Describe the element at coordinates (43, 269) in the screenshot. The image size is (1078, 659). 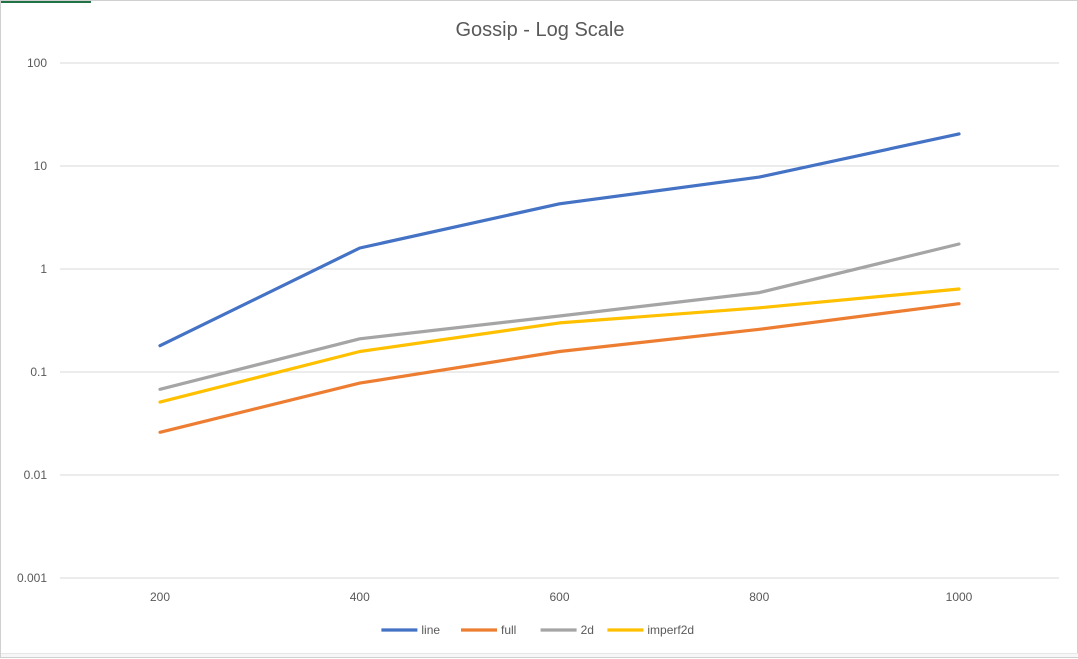
I see `y-tick-label: 1` at that location.